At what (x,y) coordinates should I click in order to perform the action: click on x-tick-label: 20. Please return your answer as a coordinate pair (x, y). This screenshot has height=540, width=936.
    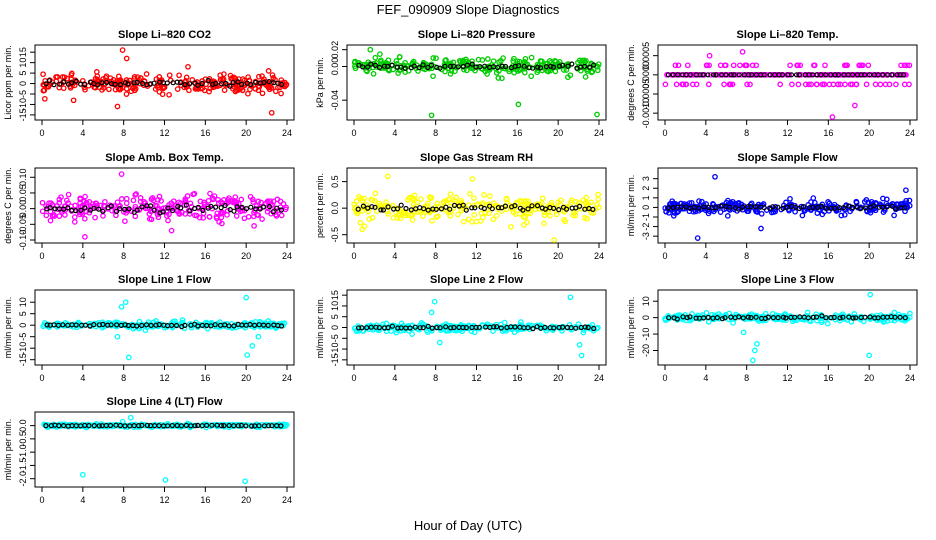
    Looking at the image, I should click on (246, 378).